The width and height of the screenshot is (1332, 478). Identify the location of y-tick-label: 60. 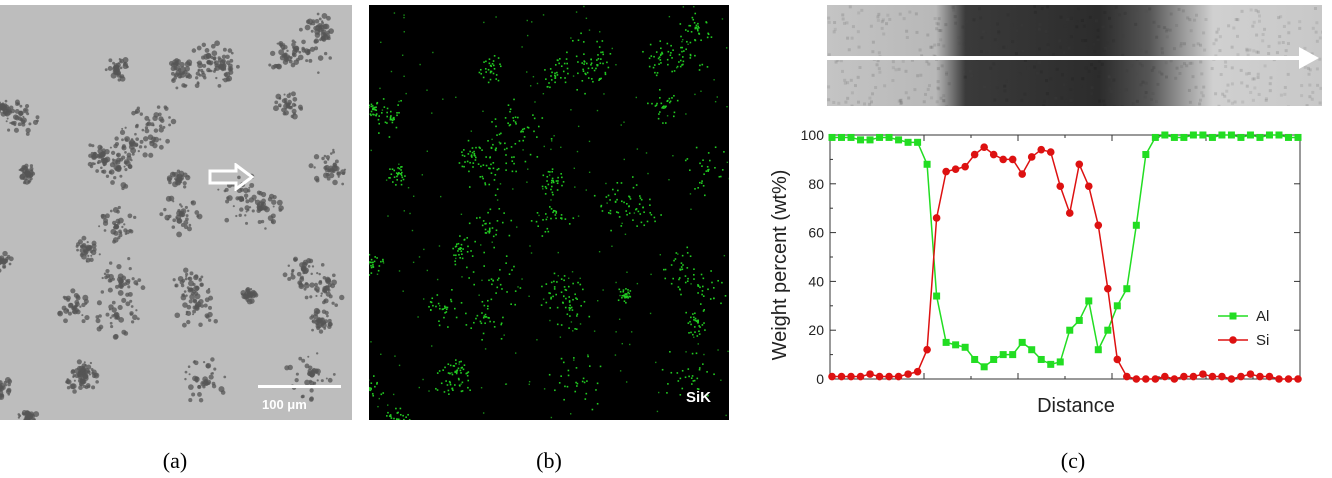
(816, 233).